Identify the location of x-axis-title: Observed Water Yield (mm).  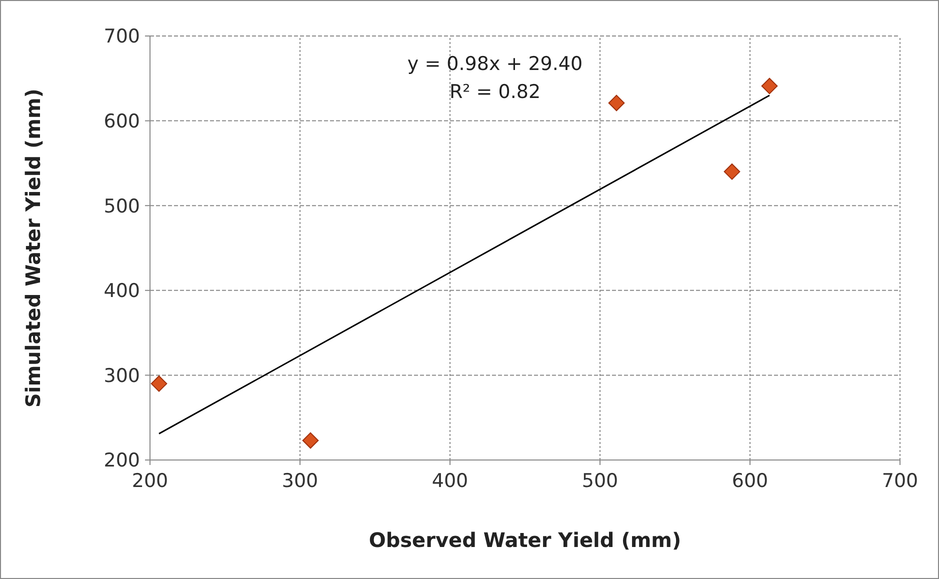
(525, 540).